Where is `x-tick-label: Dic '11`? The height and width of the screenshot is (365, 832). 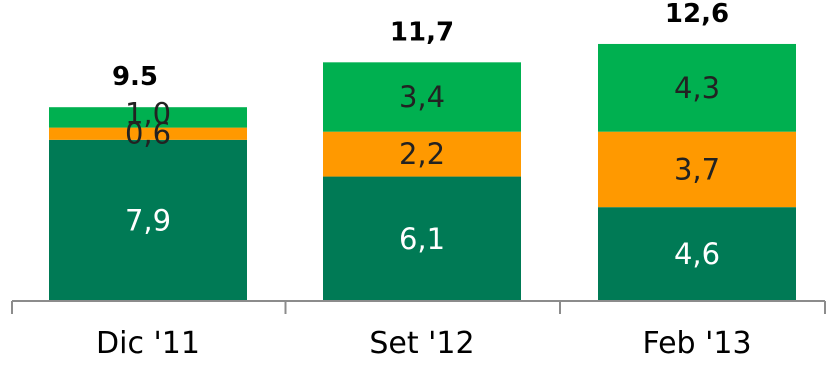
x-tick-label: Dic '11 is located at coordinates (148, 343).